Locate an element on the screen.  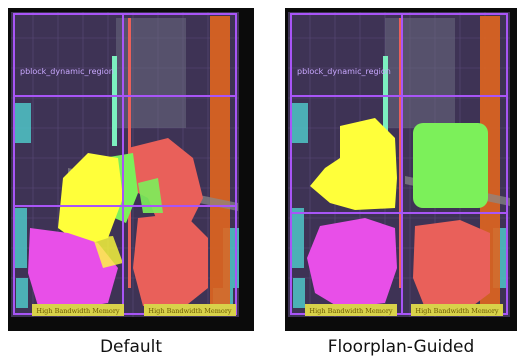
red-cluster-bottom is located at coordinates (170, 260).